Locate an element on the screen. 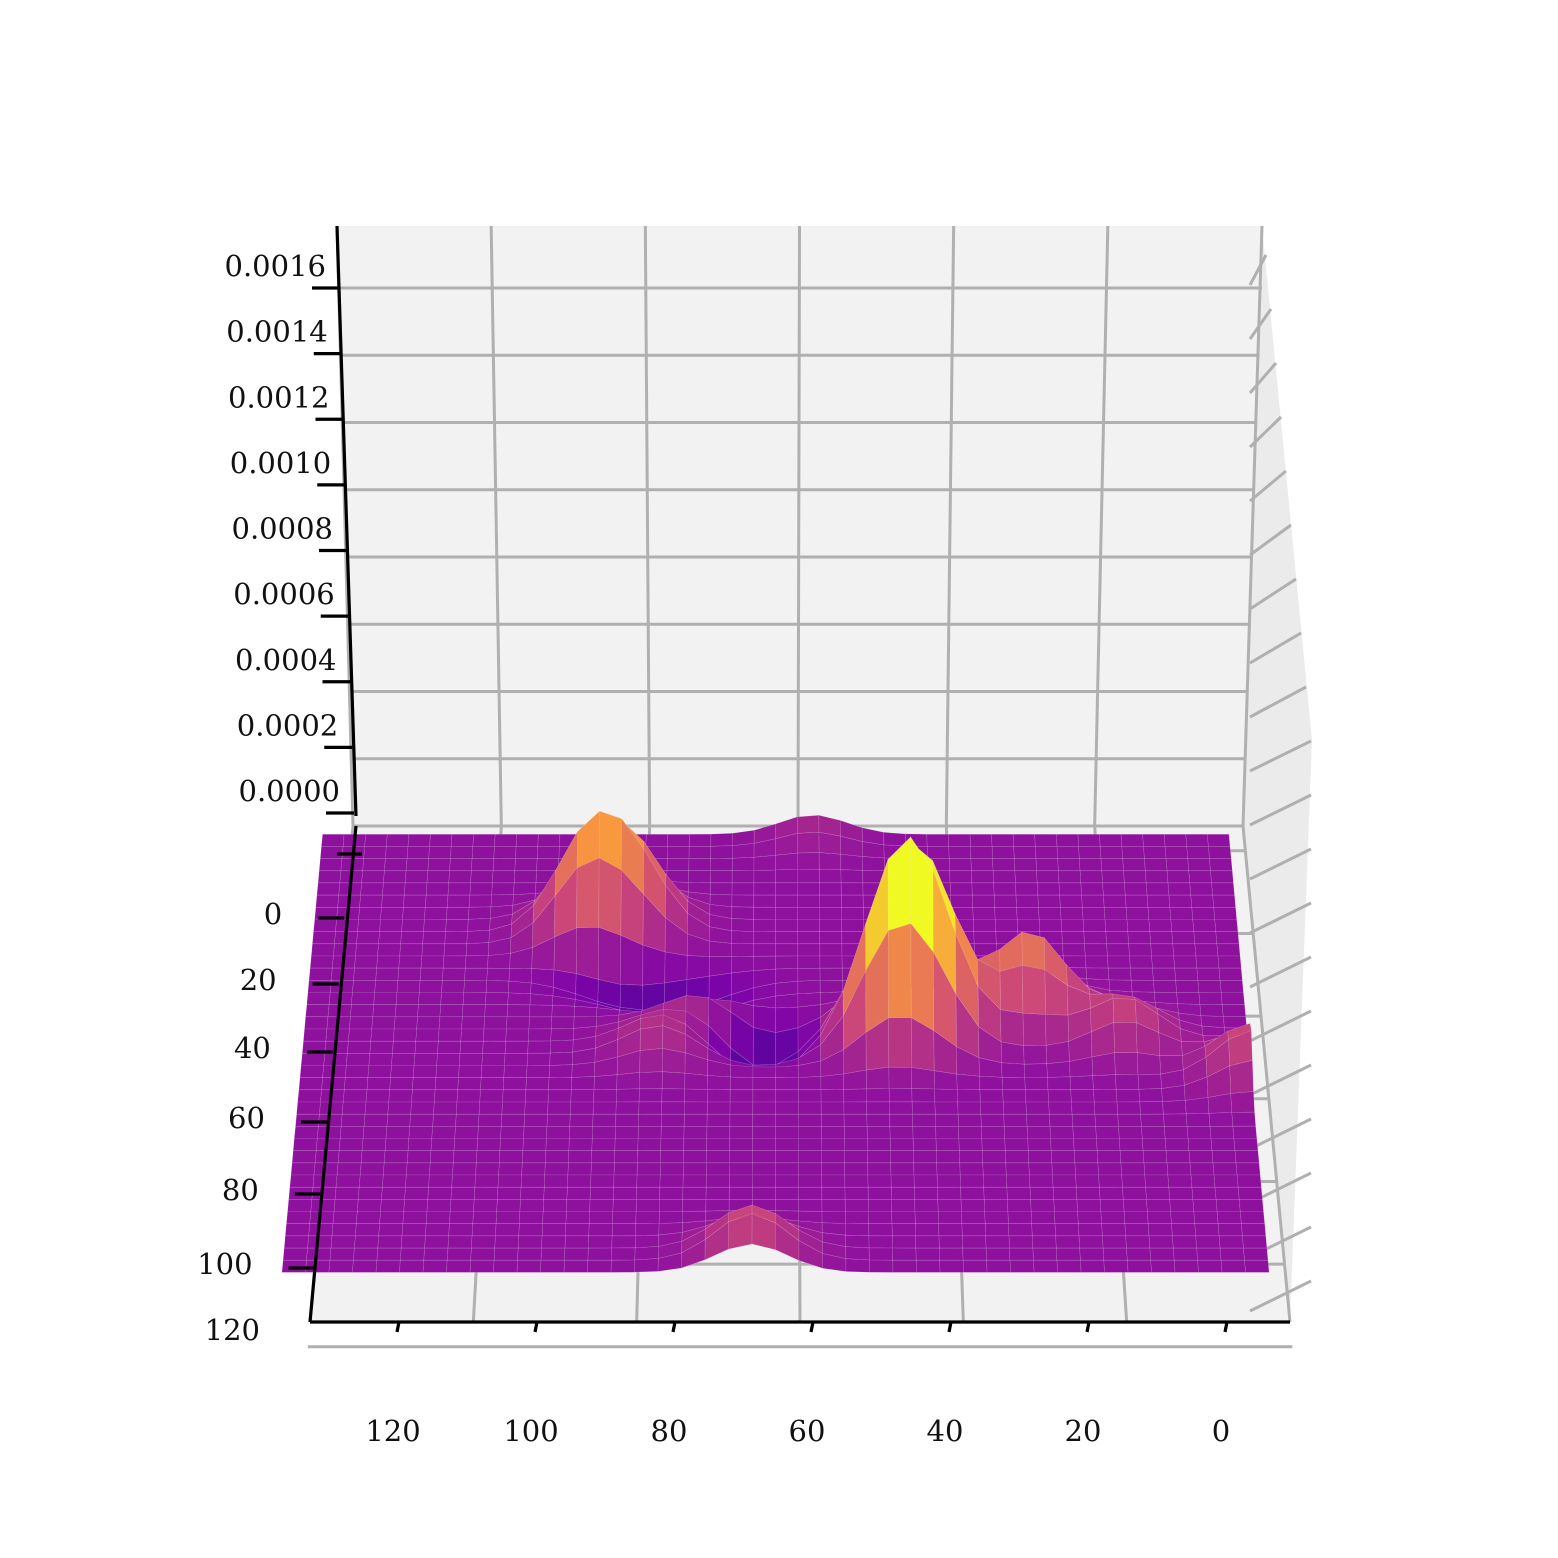 This screenshot has width=1558, height=1558. side-wall-pane is located at coordinates (1277, 774).